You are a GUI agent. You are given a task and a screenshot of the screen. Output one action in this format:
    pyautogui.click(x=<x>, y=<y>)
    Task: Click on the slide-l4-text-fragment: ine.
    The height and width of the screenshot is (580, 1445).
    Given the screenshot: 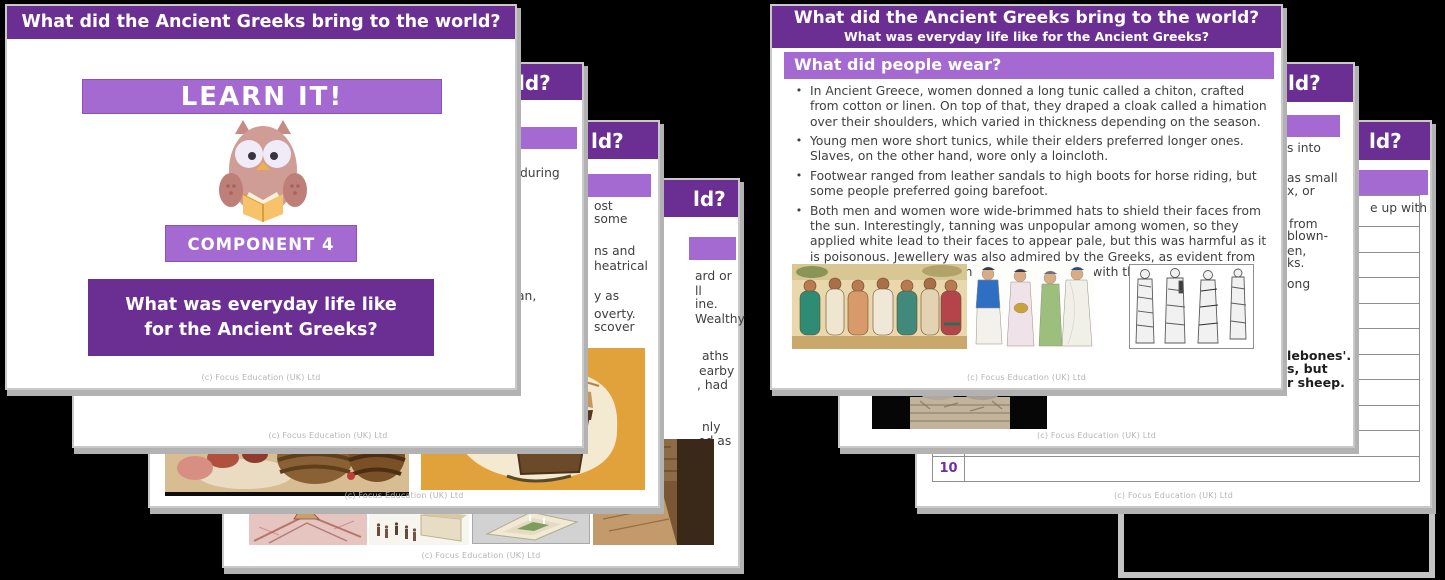 What is the action you would take?
    pyautogui.click(x=706, y=304)
    